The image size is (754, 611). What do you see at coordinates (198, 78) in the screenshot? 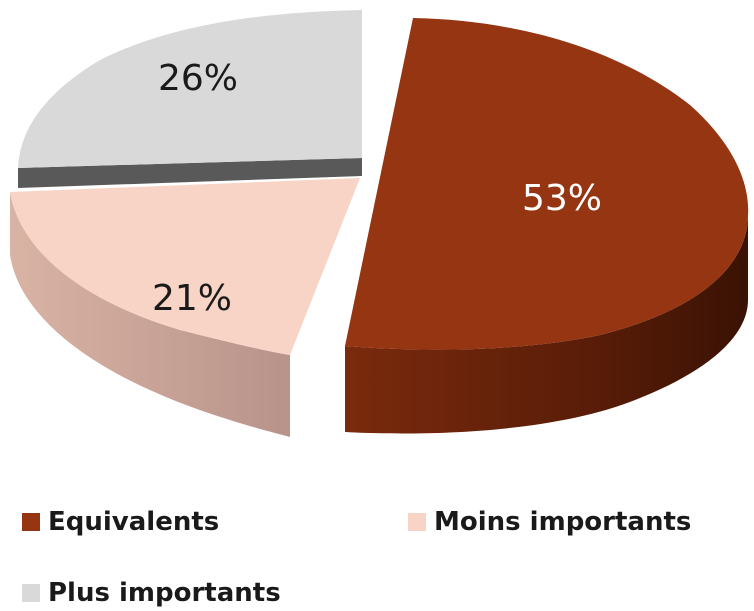
I see `slice-label-plus-importants: 26%` at bounding box center [198, 78].